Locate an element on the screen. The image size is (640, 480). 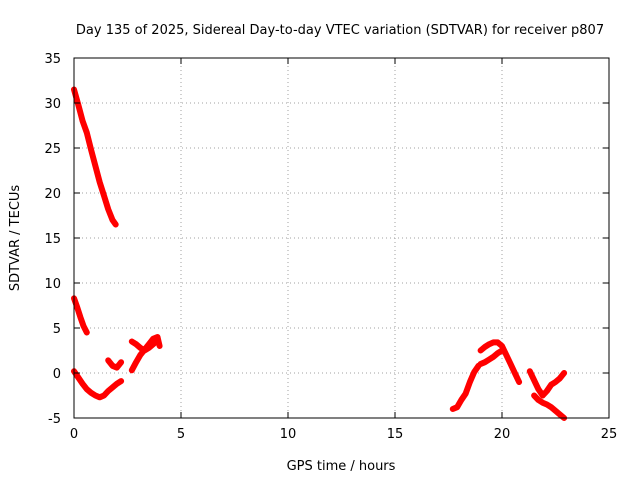
y-tick-label: 5 is located at coordinates (57, 329).